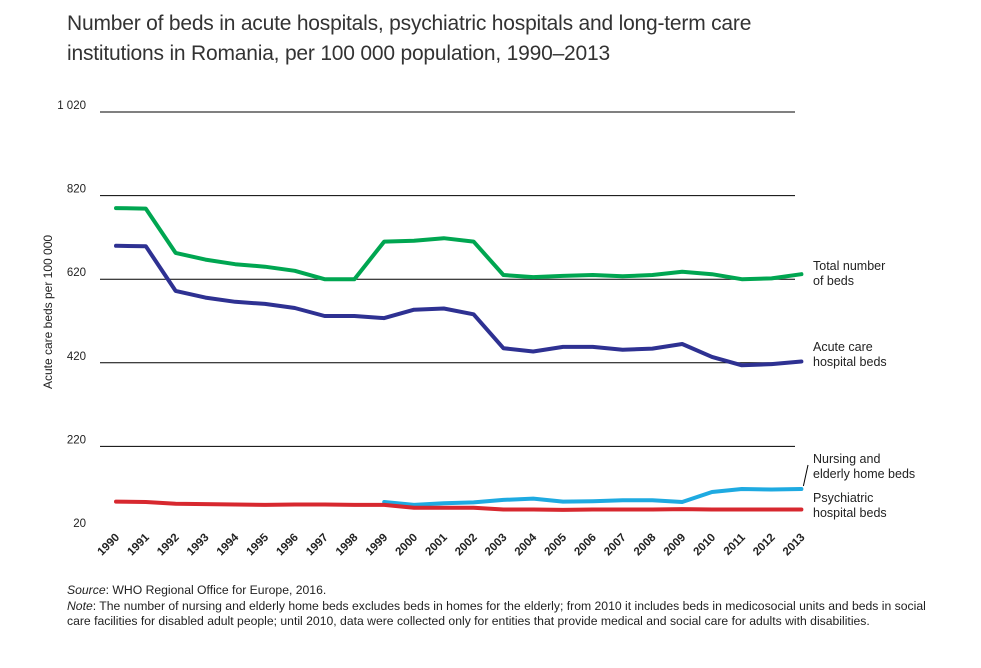 This screenshot has height=668, width=981. I want to click on x-tick-label: 2008, so click(645, 544).